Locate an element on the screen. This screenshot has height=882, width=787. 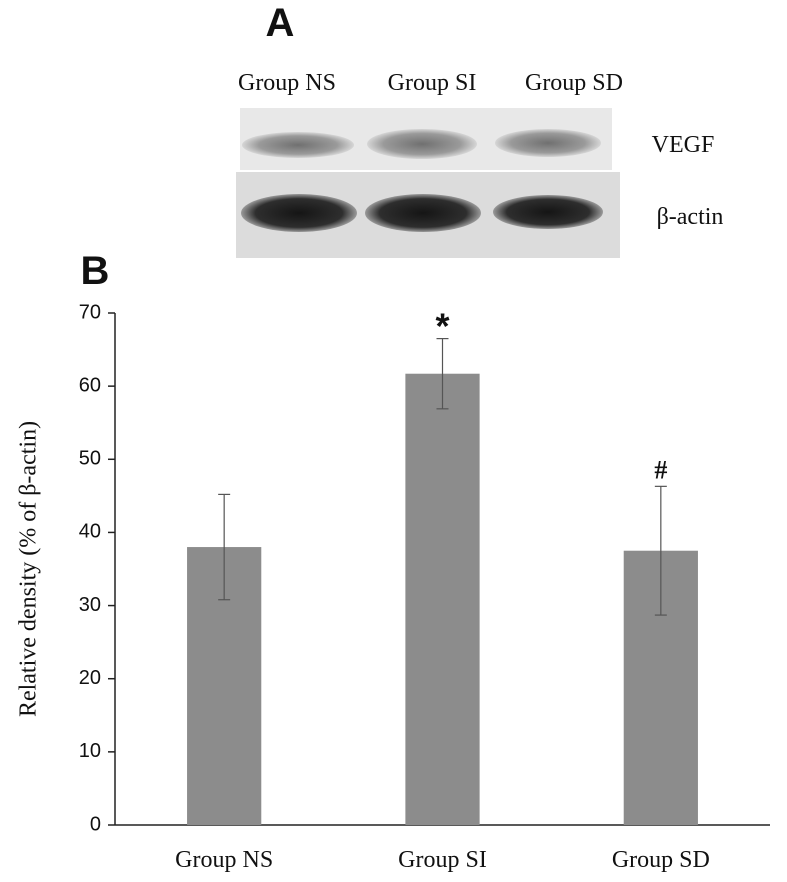
lane-label: Group NS is located at coordinates (287, 83).